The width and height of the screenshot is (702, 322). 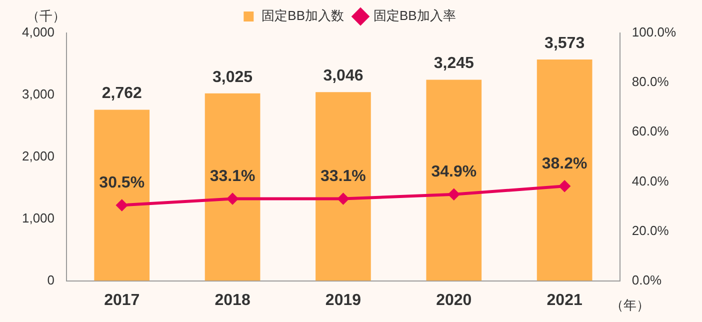 What do you see at coordinates (651, 230) in the screenshot?
I see `y2-tick-label: 20.0%` at bounding box center [651, 230].